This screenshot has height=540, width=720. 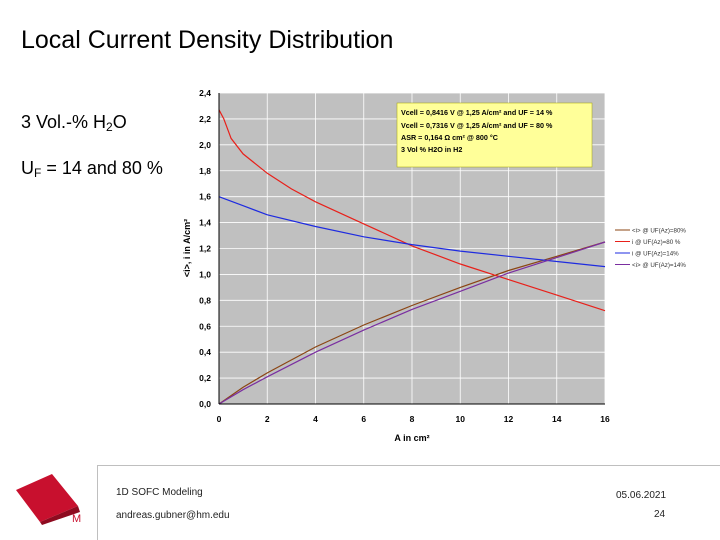 I want to click on legend-label-1: <i> @ UF(Az)=80%, so click(x=659, y=231).